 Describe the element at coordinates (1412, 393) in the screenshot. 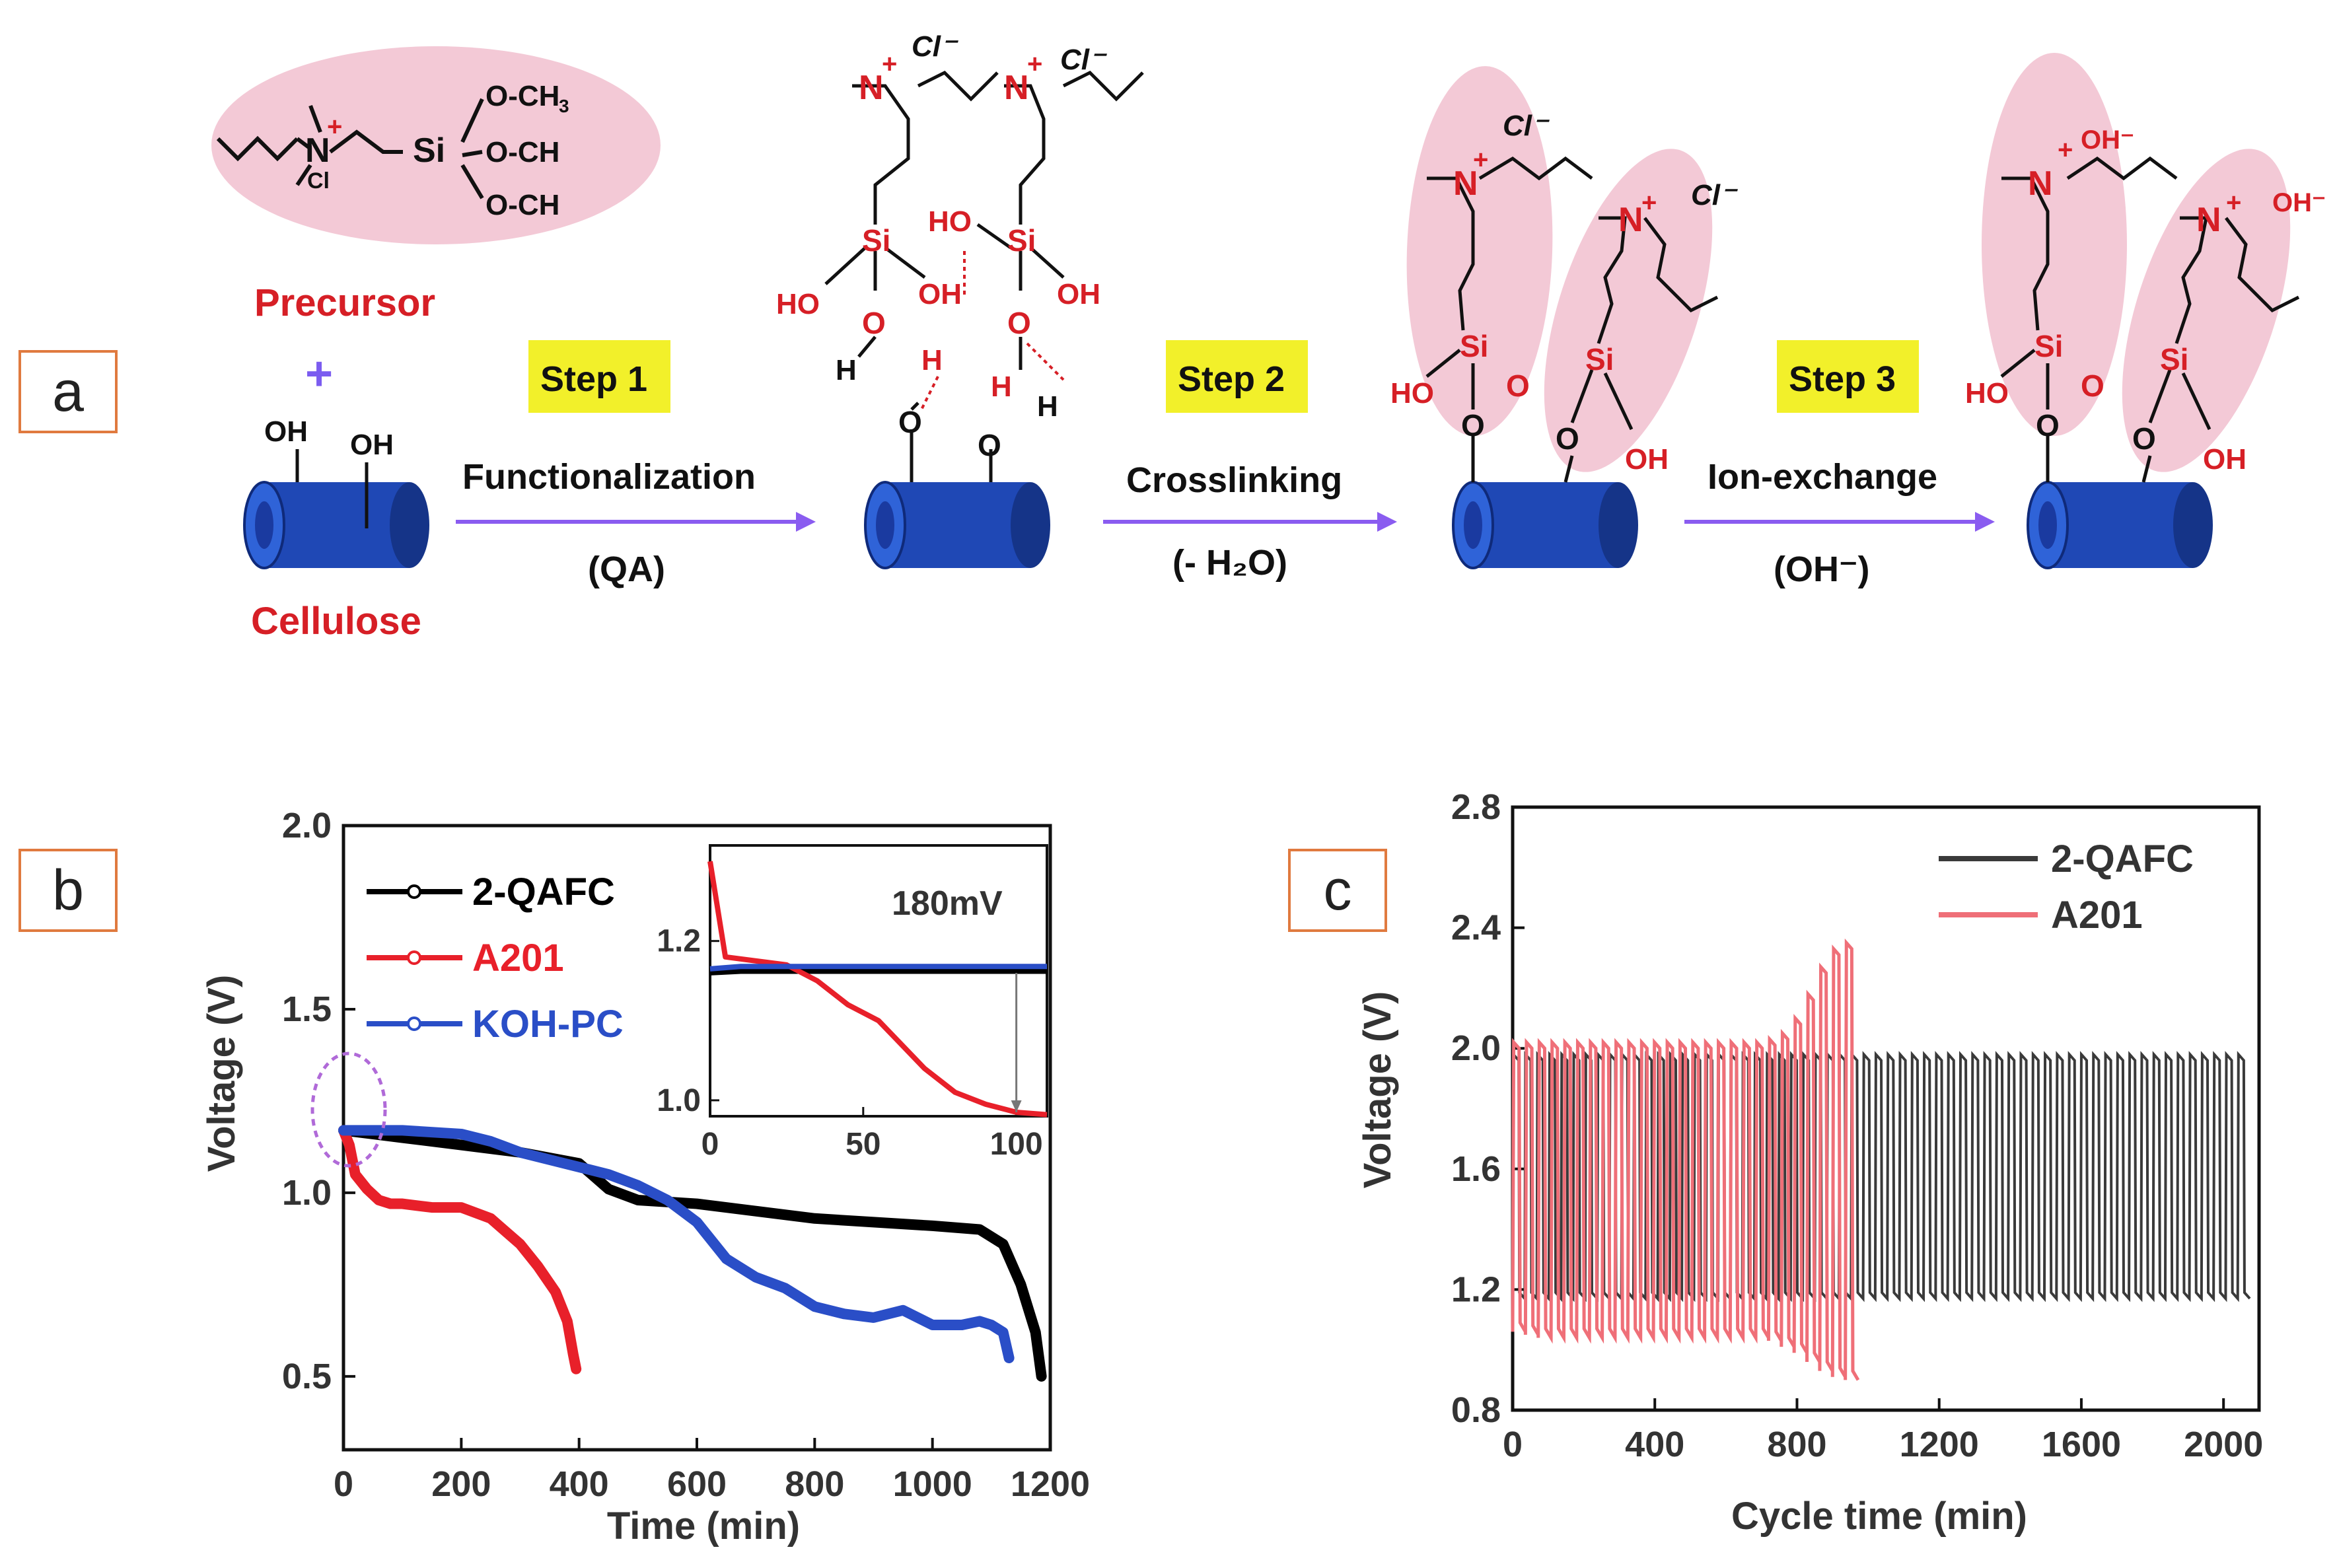

I see `s2-ho-left: HO` at that location.